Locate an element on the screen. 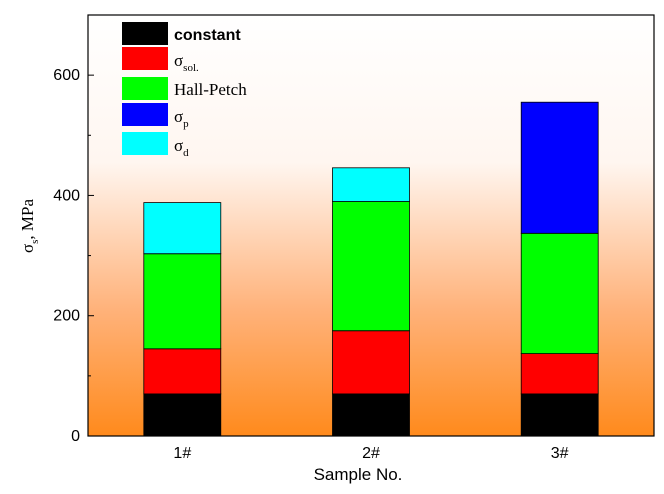 The width and height of the screenshot is (664, 494). x-tick-label: 1# is located at coordinates (182, 453).